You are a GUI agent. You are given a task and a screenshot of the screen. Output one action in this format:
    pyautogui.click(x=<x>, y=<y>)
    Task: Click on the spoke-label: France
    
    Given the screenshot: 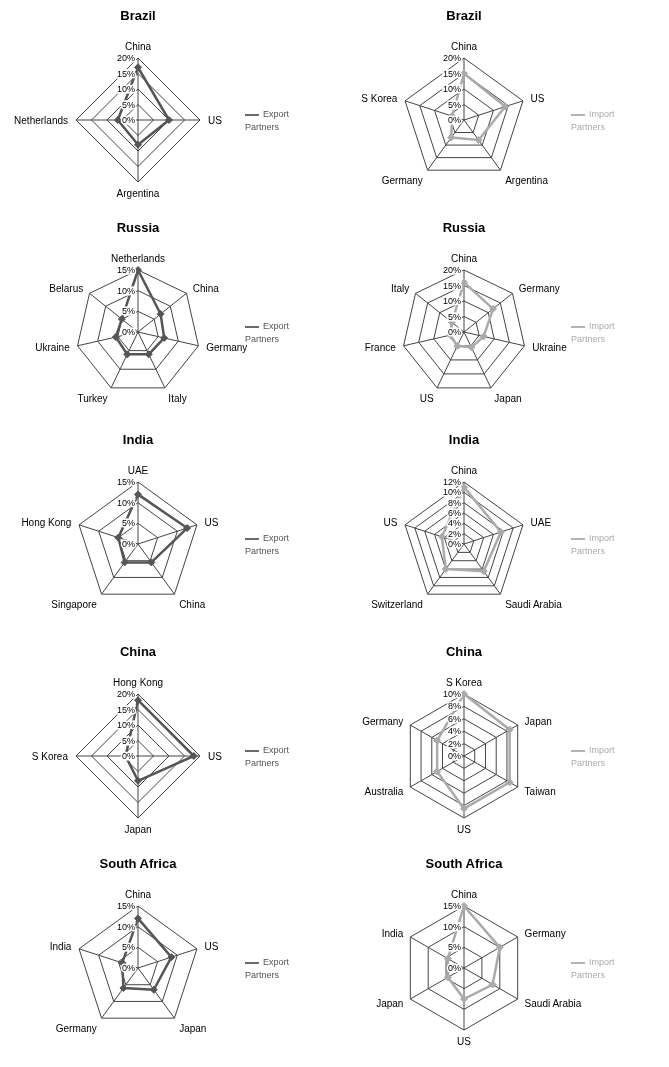 What is the action you would take?
    pyautogui.click(x=380, y=348)
    